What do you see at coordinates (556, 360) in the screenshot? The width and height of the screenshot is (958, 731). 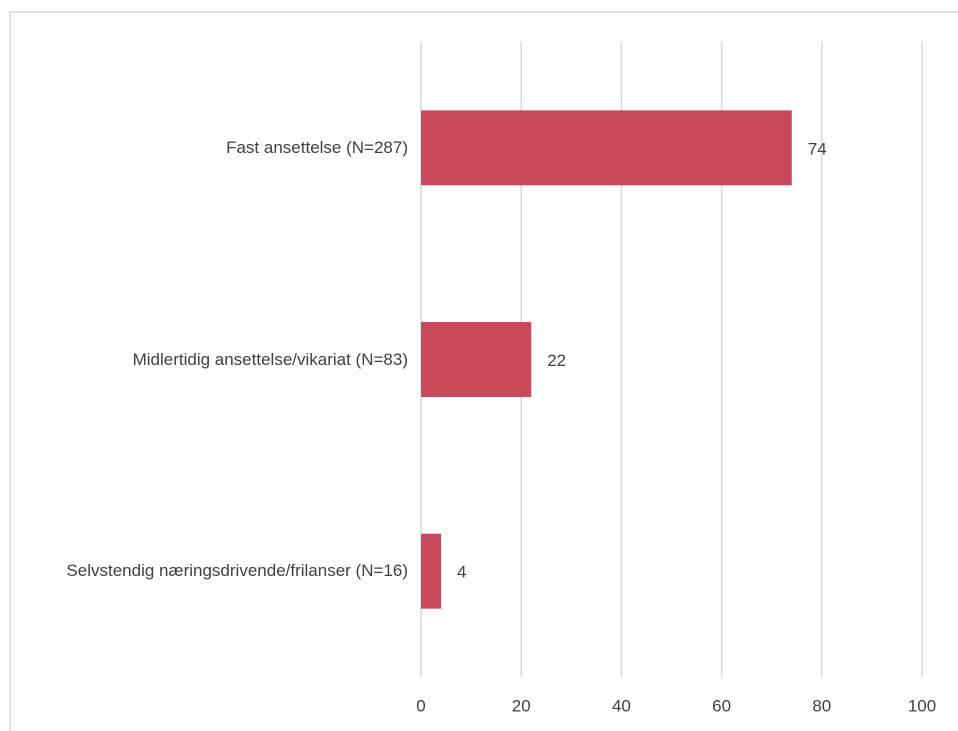 I see `value-label: 22` at bounding box center [556, 360].